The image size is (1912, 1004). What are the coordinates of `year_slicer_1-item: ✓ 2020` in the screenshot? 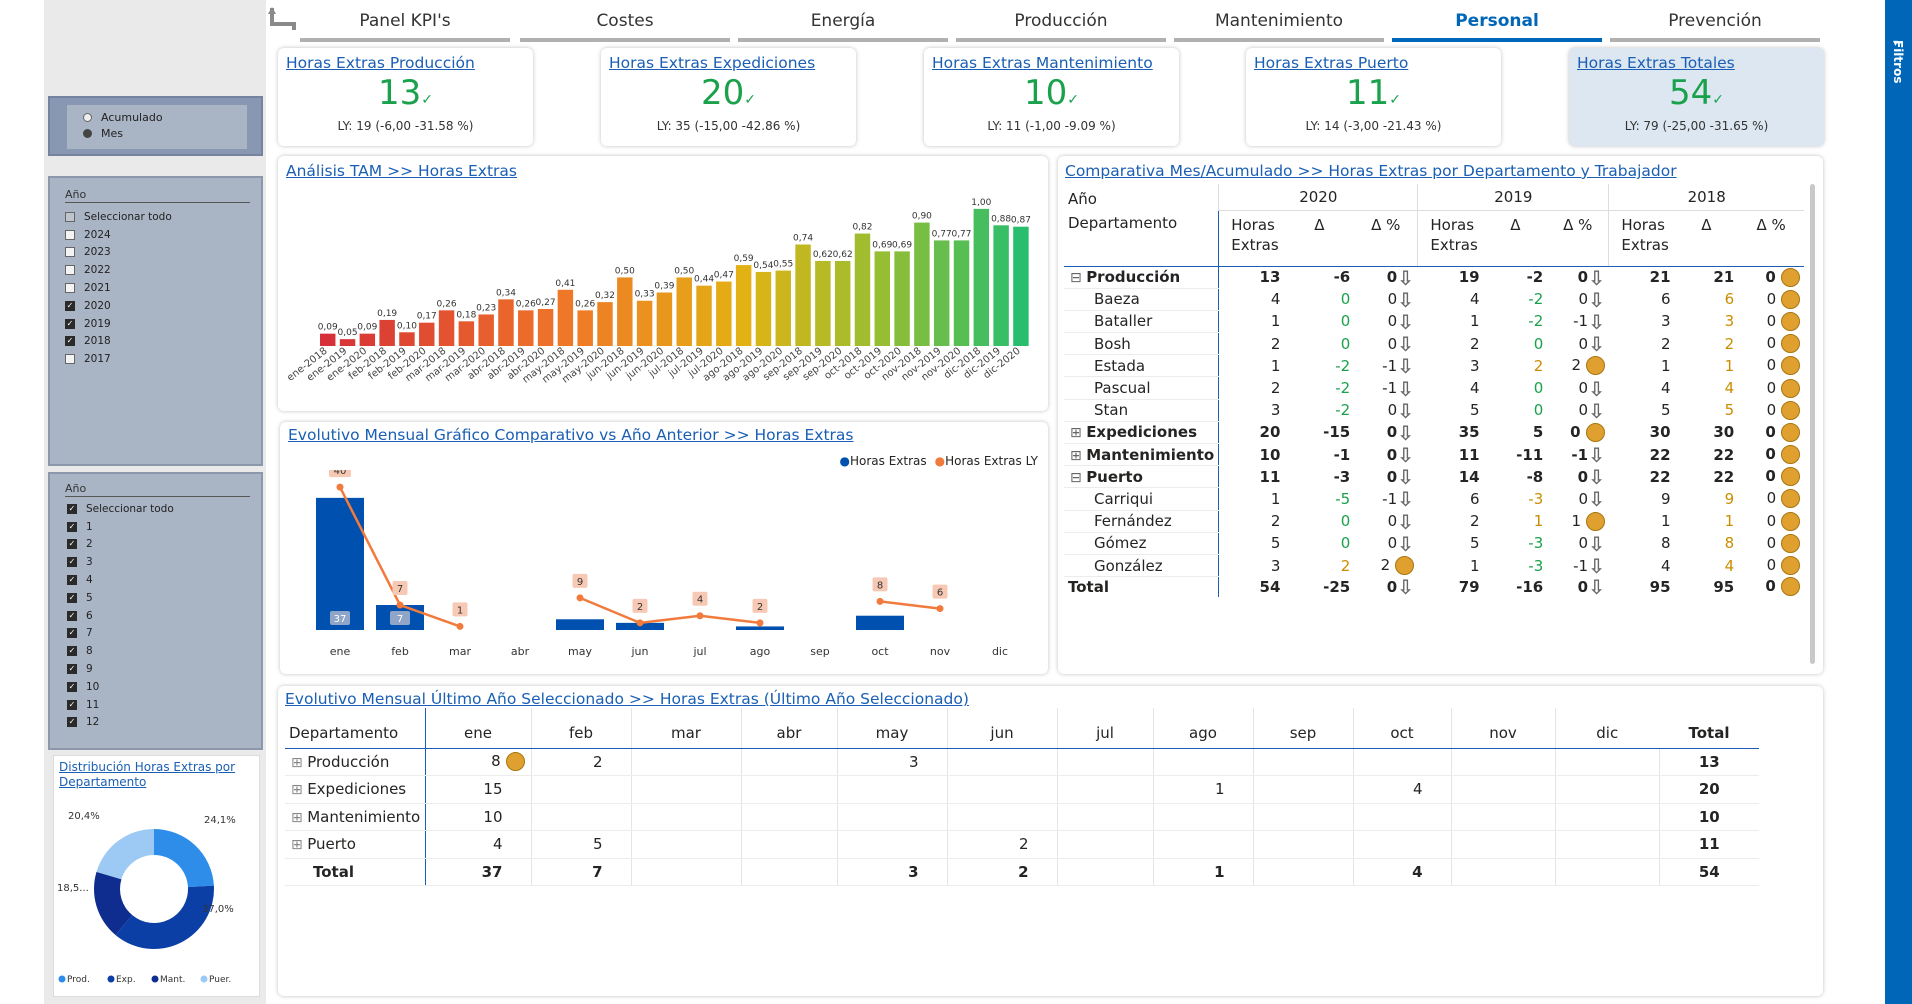 It's located at (163, 306).